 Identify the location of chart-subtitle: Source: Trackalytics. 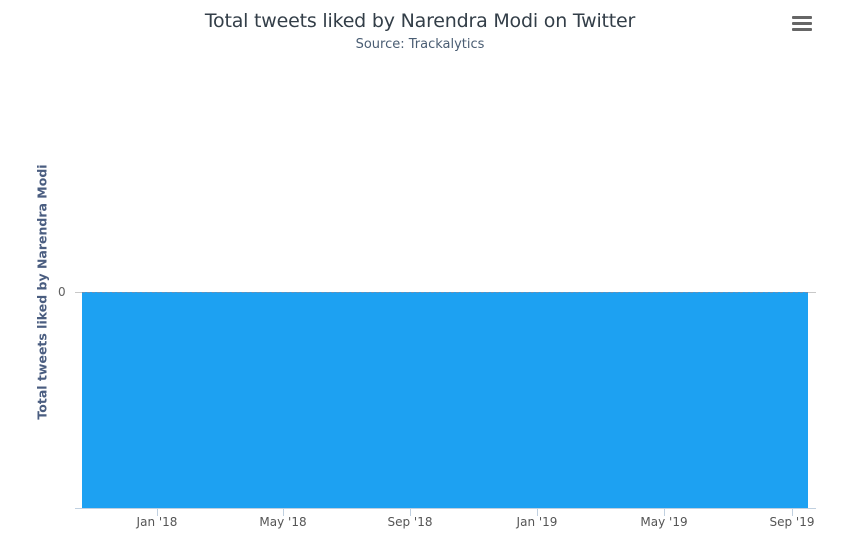
(420, 44).